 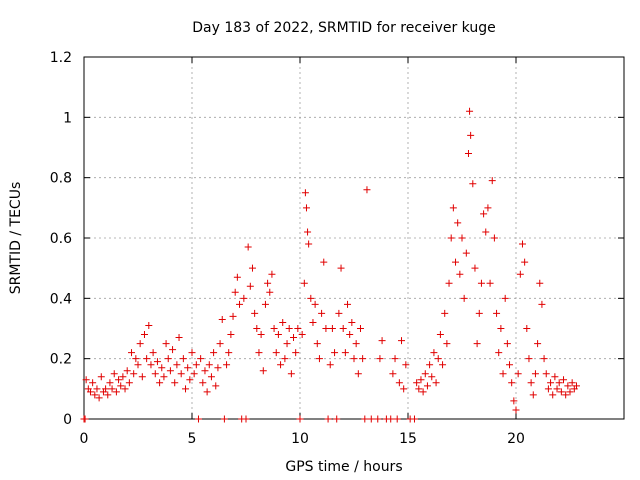 I want to click on x-tick-label: 5, so click(x=192, y=439).